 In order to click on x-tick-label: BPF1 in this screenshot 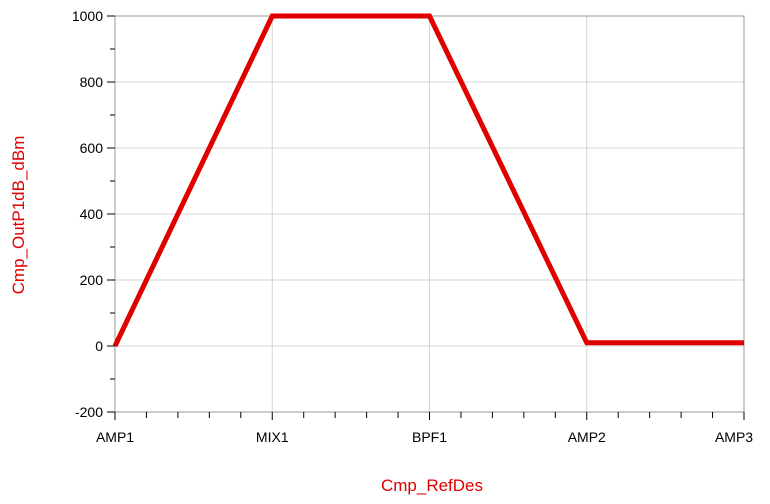, I will do `click(429, 437)`.